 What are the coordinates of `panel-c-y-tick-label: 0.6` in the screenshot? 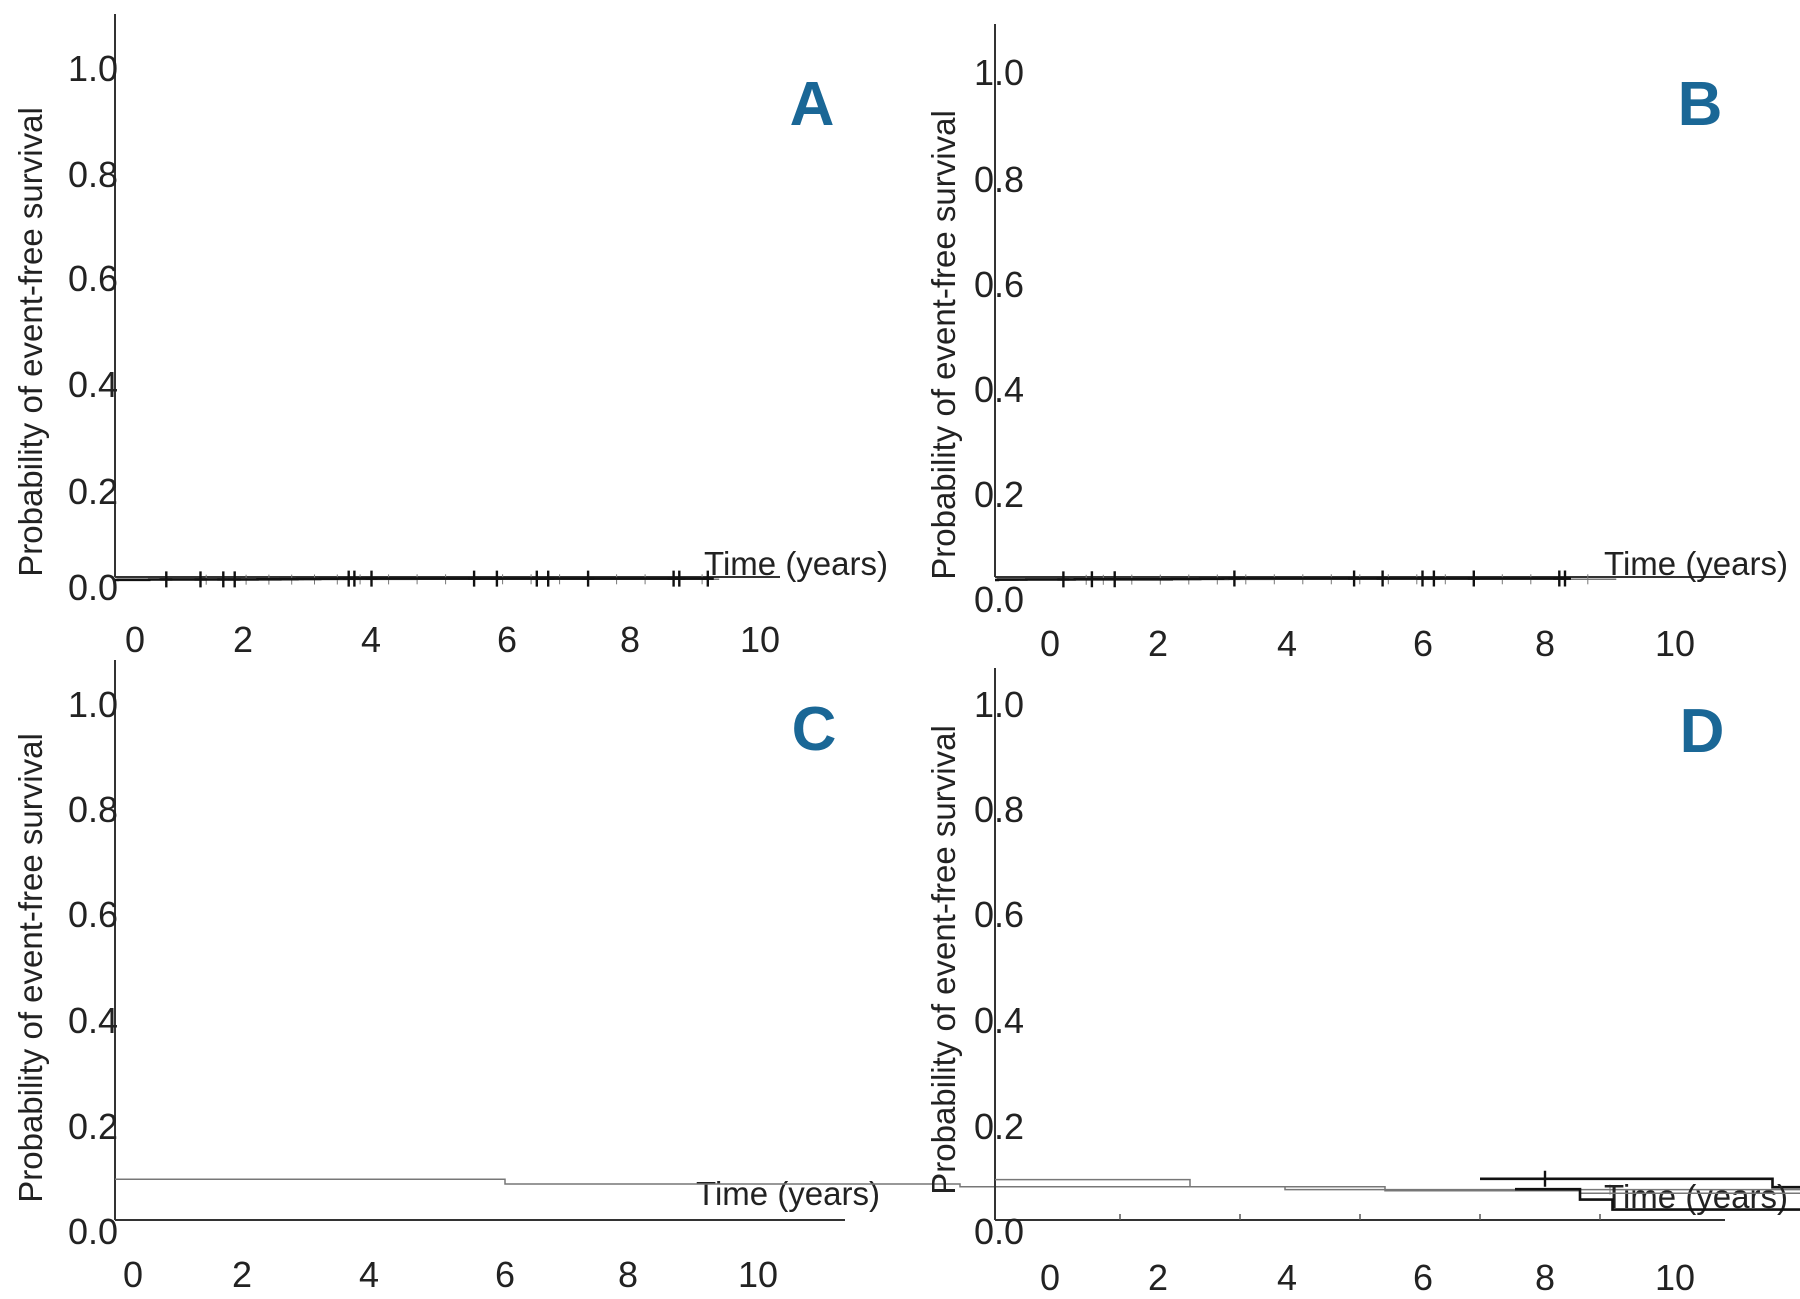 It's located at (93, 914).